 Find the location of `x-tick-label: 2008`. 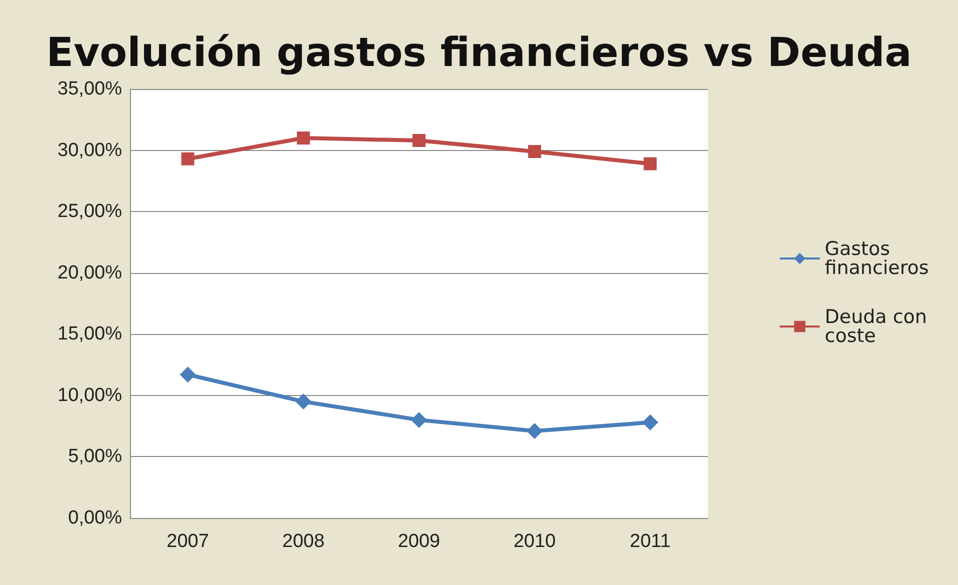

x-tick-label: 2008 is located at coordinates (303, 541).